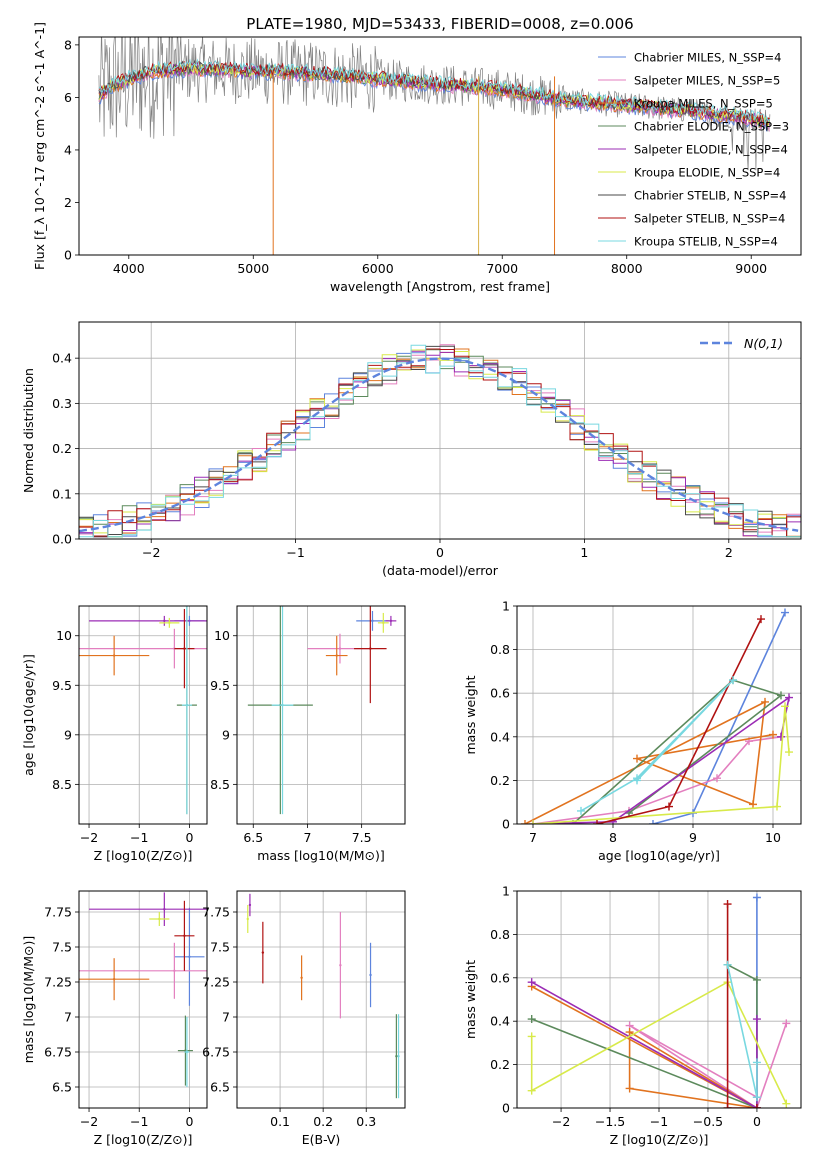 The width and height of the screenshot is (819, 1170). I want to click on x-tick-label: 6.5, so click(253, 837).